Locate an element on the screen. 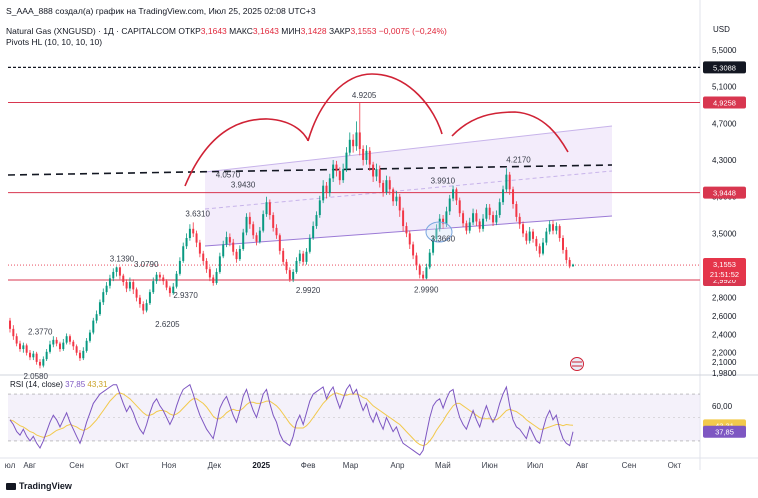 Image resolution: width=758 pixels, height=498 pixels. rsi-line is located at coordinates (291, 419).